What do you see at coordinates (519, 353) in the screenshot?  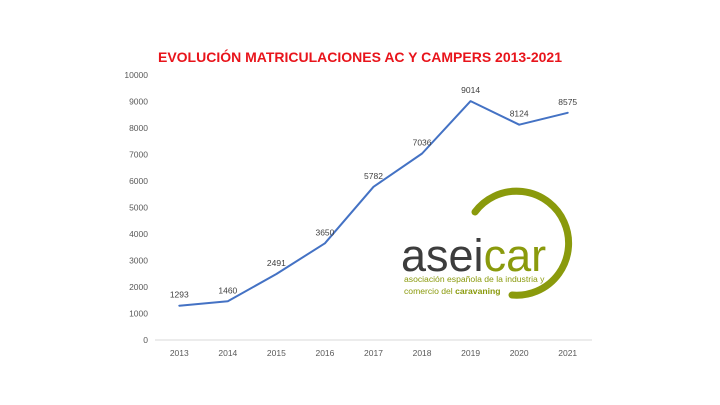 I see `x-tick-label: 2020` at bounding box center [519, 353].